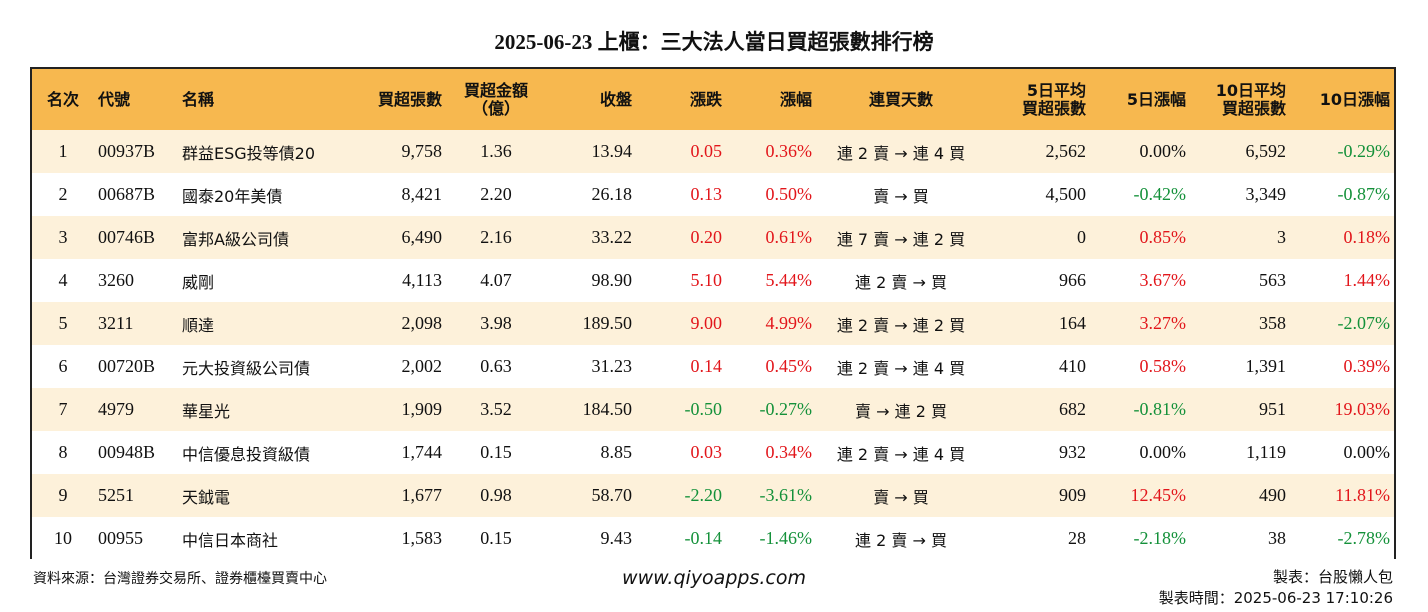 This screenshot has height=612, width=1428. What do you see at coordinates (1163, 323) in the screenshot?
I see `pct5-cell: 3.27%` at bounding box center [1163, 323].